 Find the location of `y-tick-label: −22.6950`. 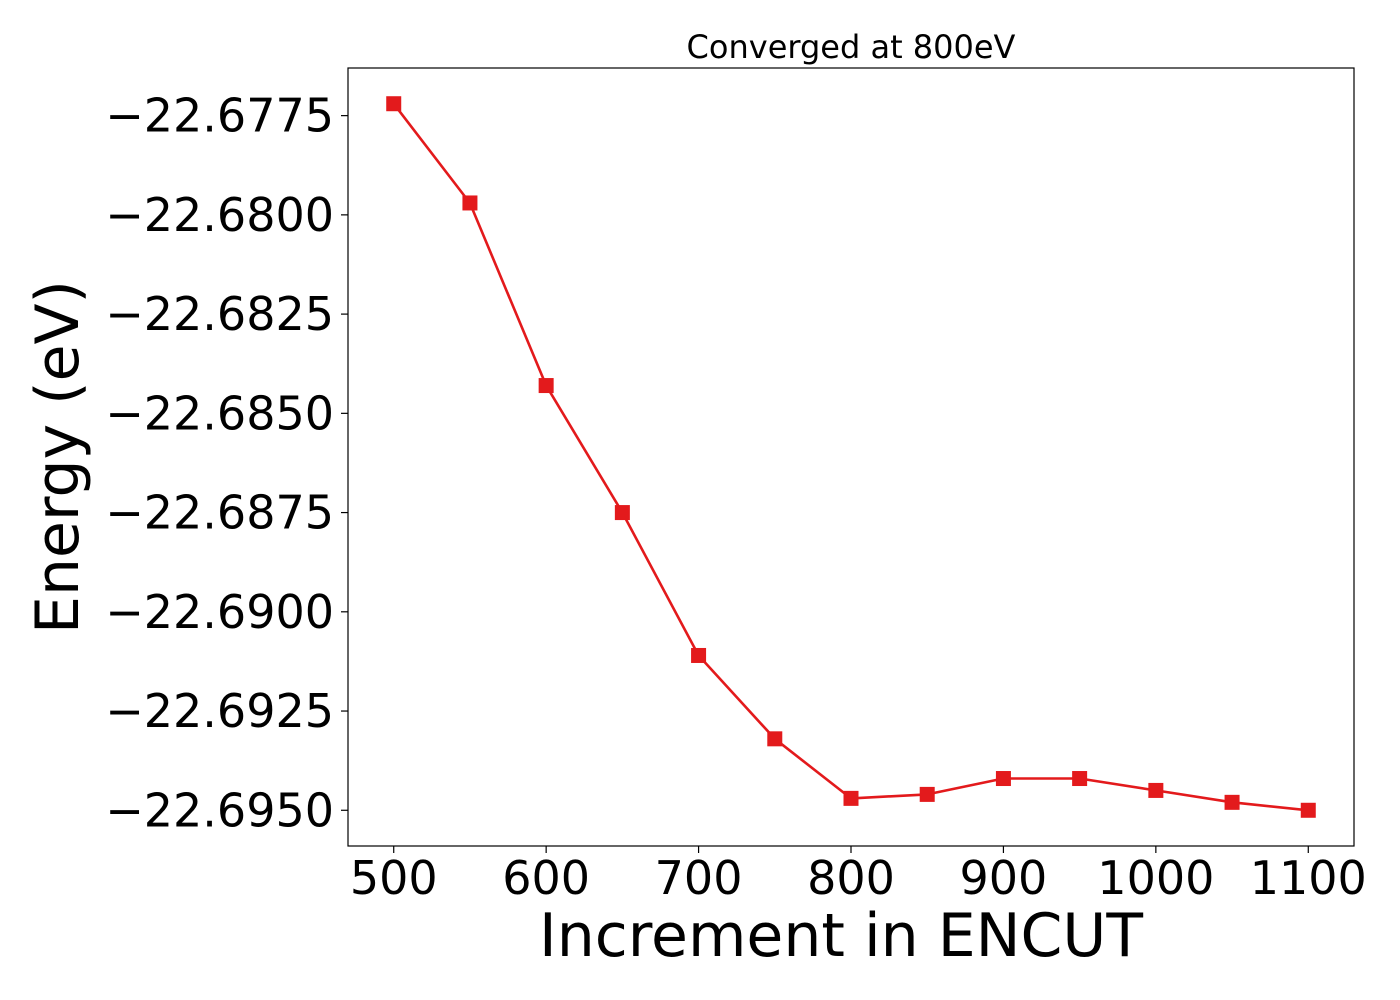

y-tick-label: −22.6950 is located at coordinates (219, 810).